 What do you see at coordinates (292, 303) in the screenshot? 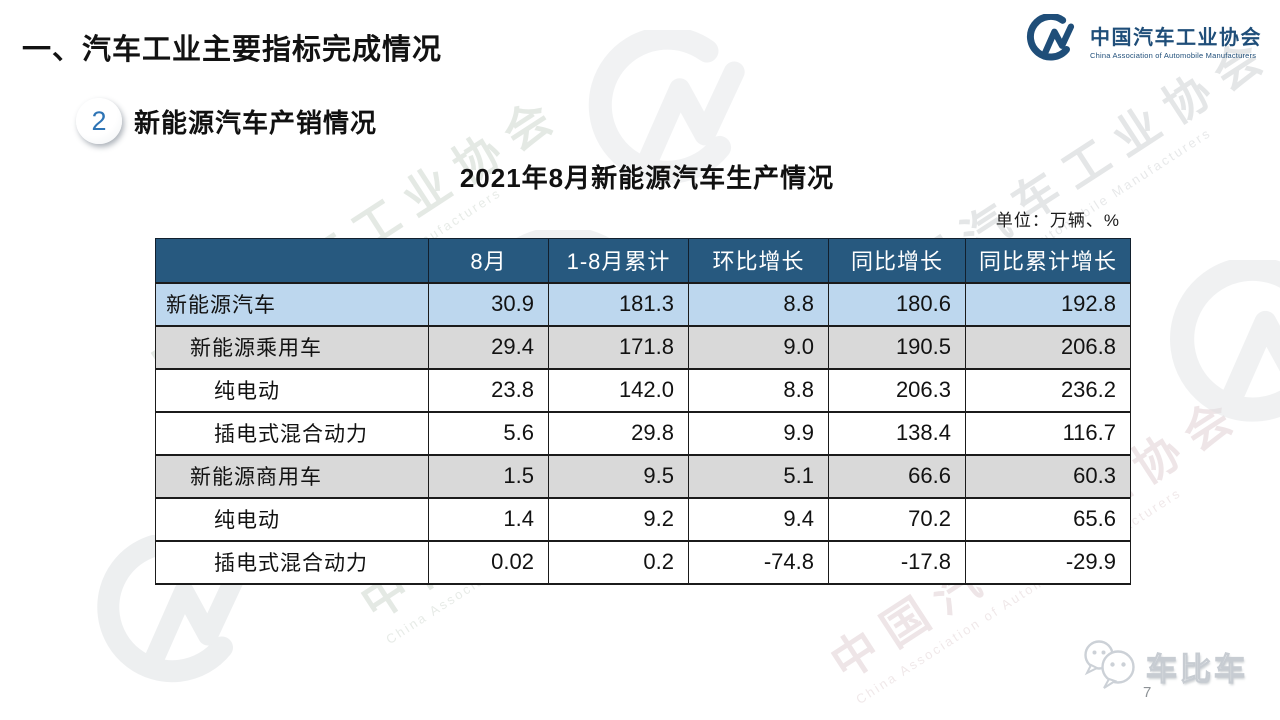
I see `row-label-cell: 新能源汽车` at bounding box center [292, 303].